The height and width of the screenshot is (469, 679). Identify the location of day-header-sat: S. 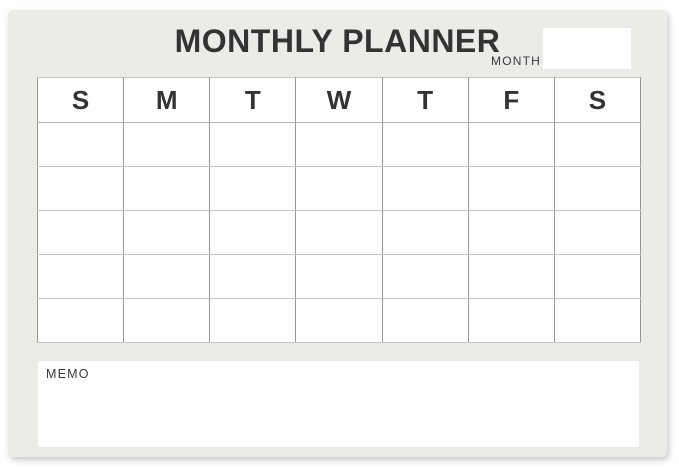
(597, 100).